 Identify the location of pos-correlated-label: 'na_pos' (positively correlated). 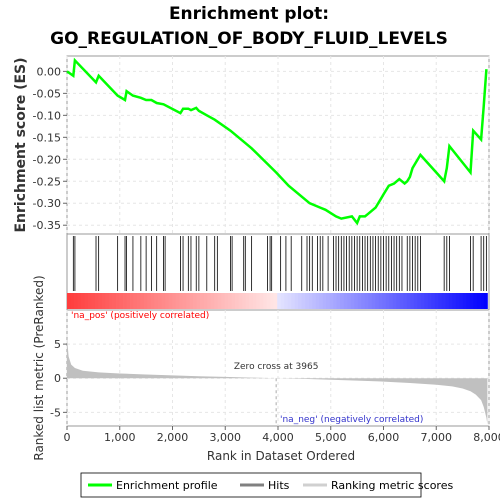
(140, 316).